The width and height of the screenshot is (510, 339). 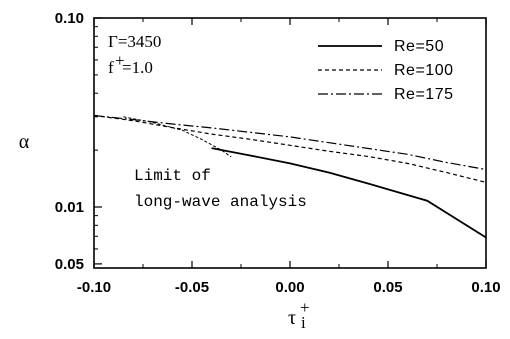 What do you see at coordinates (69, 264) in the screenshot?
I see `y-tick-label: 0.05` at bounding box center [69, 264].